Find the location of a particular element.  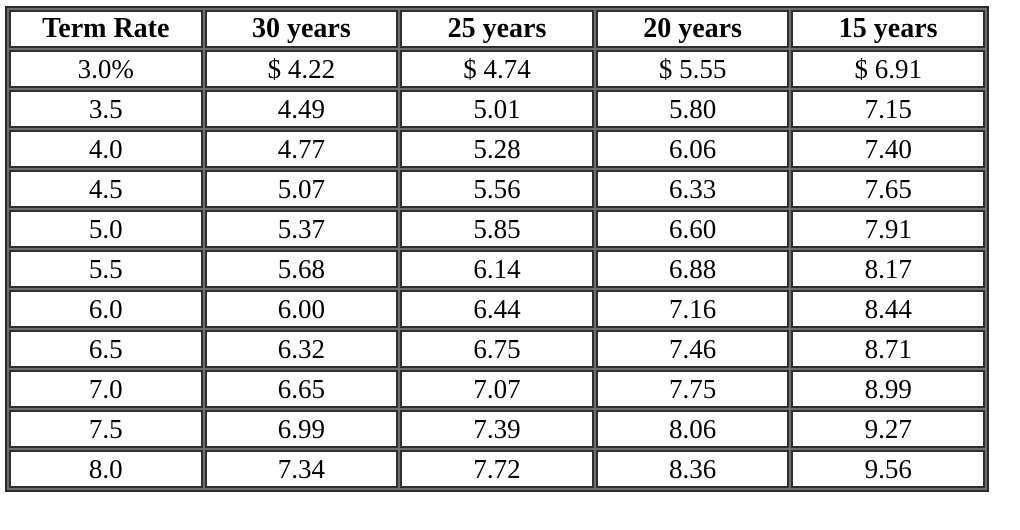

term-rate-cell: 3.5 is located at coordinates (106, 109).